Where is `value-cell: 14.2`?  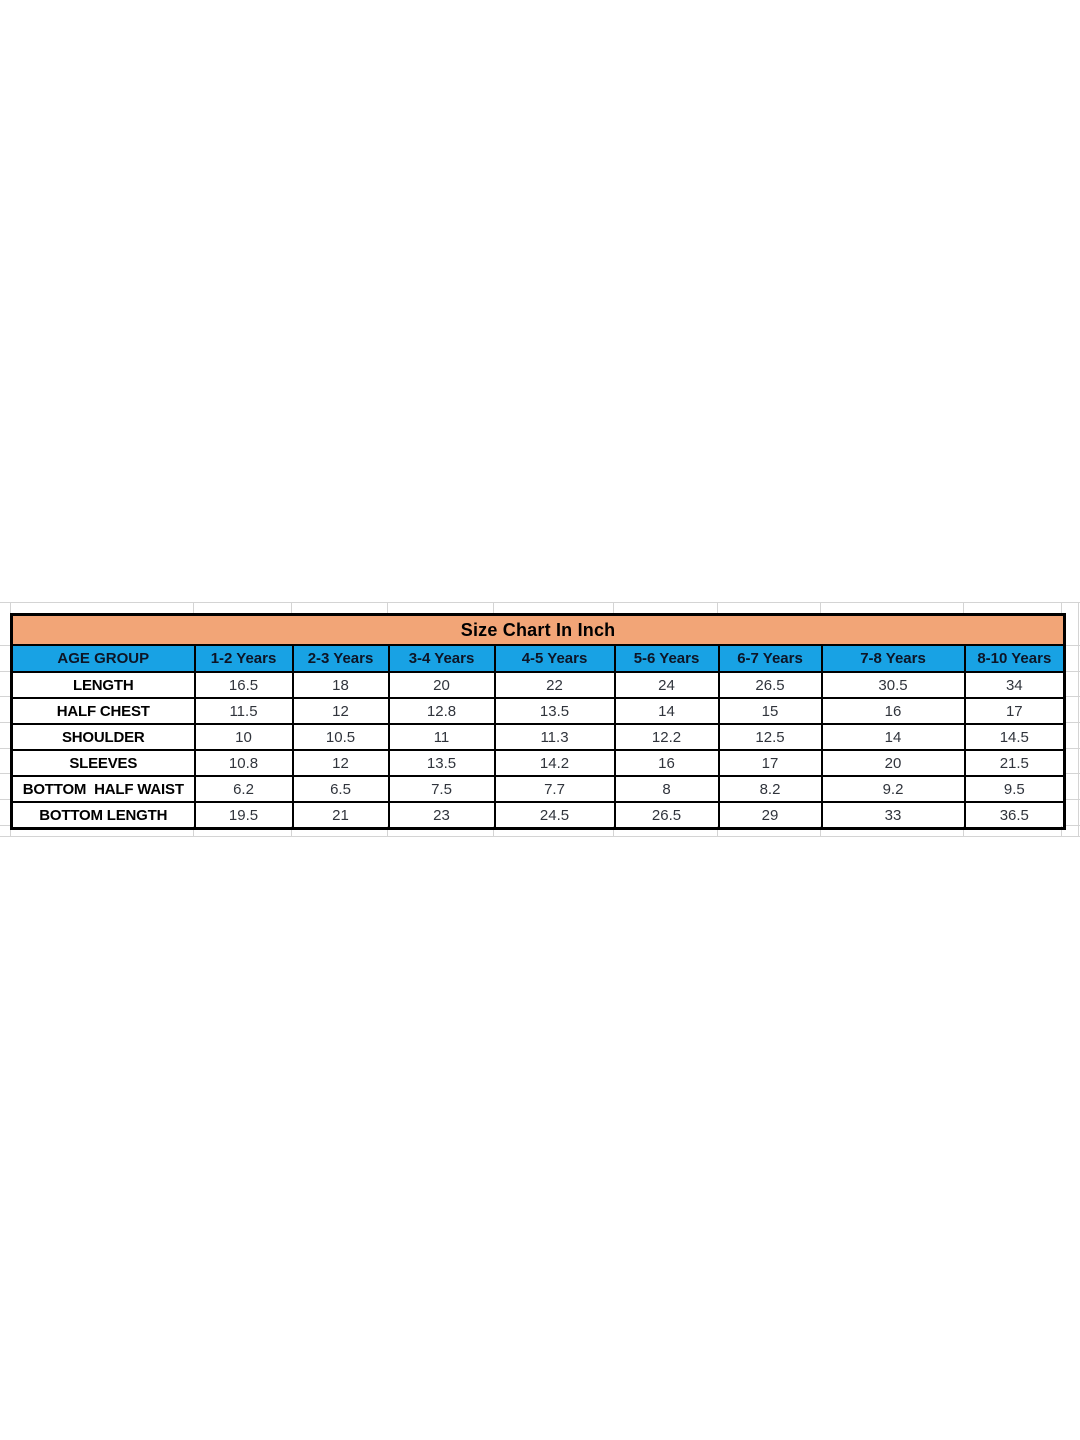
value-cell: 14.2 is located at coordinates (554, 763).